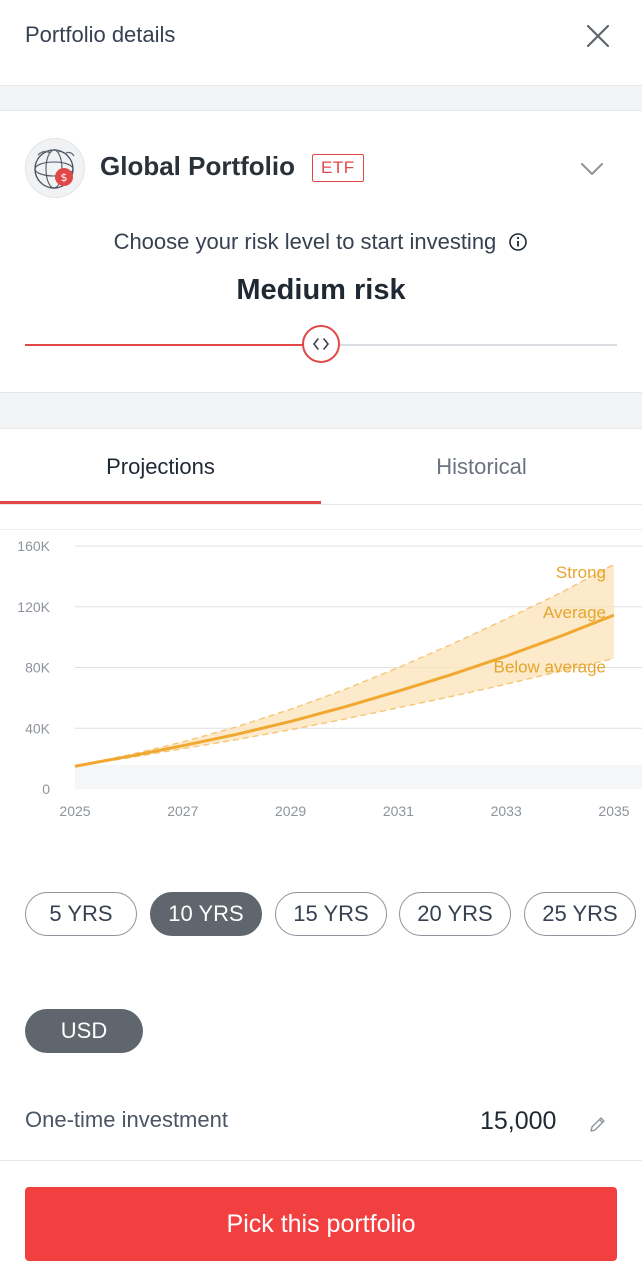 The width and height of the screenshot is (642, 1280). What do you see at coordinates (455, 914) in the screenshot?
I see `duration-20-yrs: 20 YRS` at bounding box center [455, 914].